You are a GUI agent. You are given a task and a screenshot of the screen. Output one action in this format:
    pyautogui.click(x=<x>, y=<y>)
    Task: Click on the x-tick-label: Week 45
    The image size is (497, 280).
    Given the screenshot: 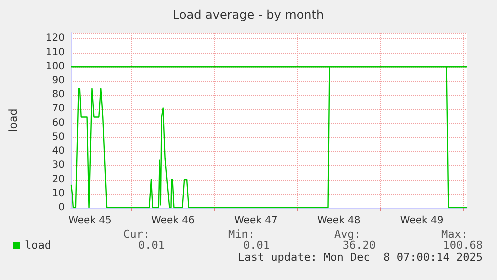 What is the action you would take?
    pyautogui.click(x=90, y=221)
    